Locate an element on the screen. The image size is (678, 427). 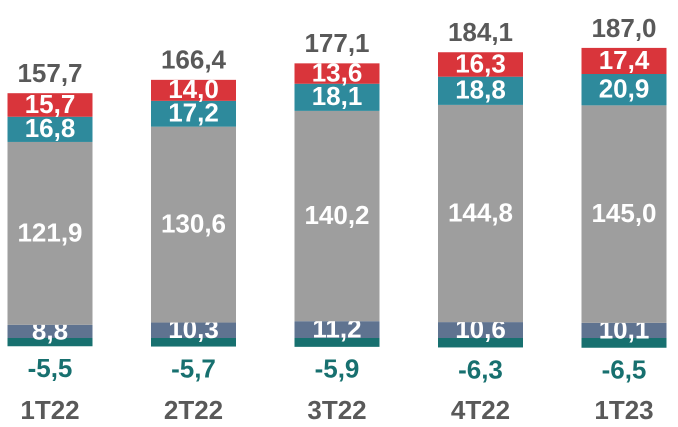
total-label: 184,1 is located at coordinates (480, 32).